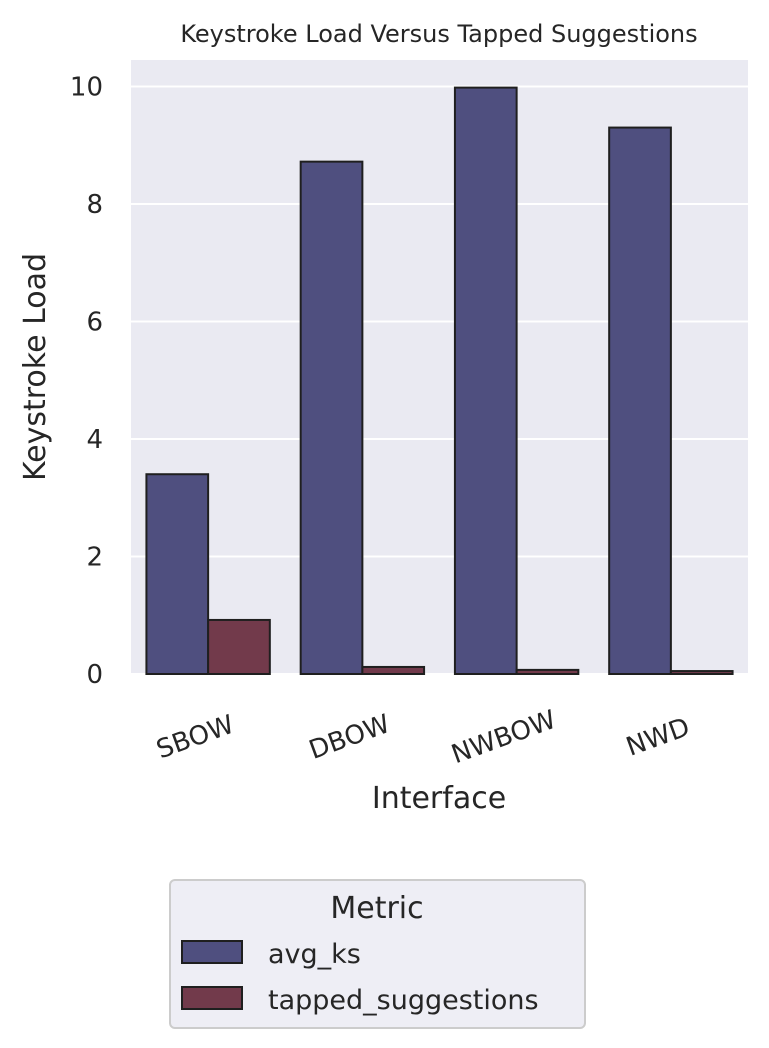 Image resolution: width=769 pixels, height=1048 pixels. Describe the element at coordinates (640, 400) in the screenshot. I see `bar-avg-ks-nwd` at that location.